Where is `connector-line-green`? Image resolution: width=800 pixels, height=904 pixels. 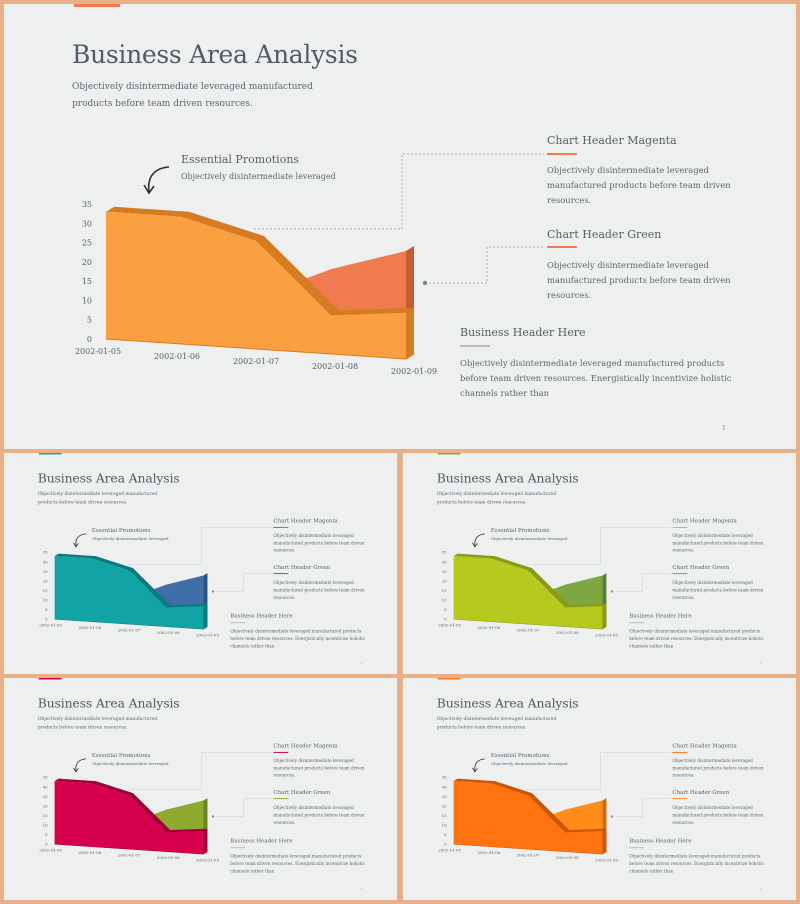 connector-line-green is located at coordinates (242, 582).